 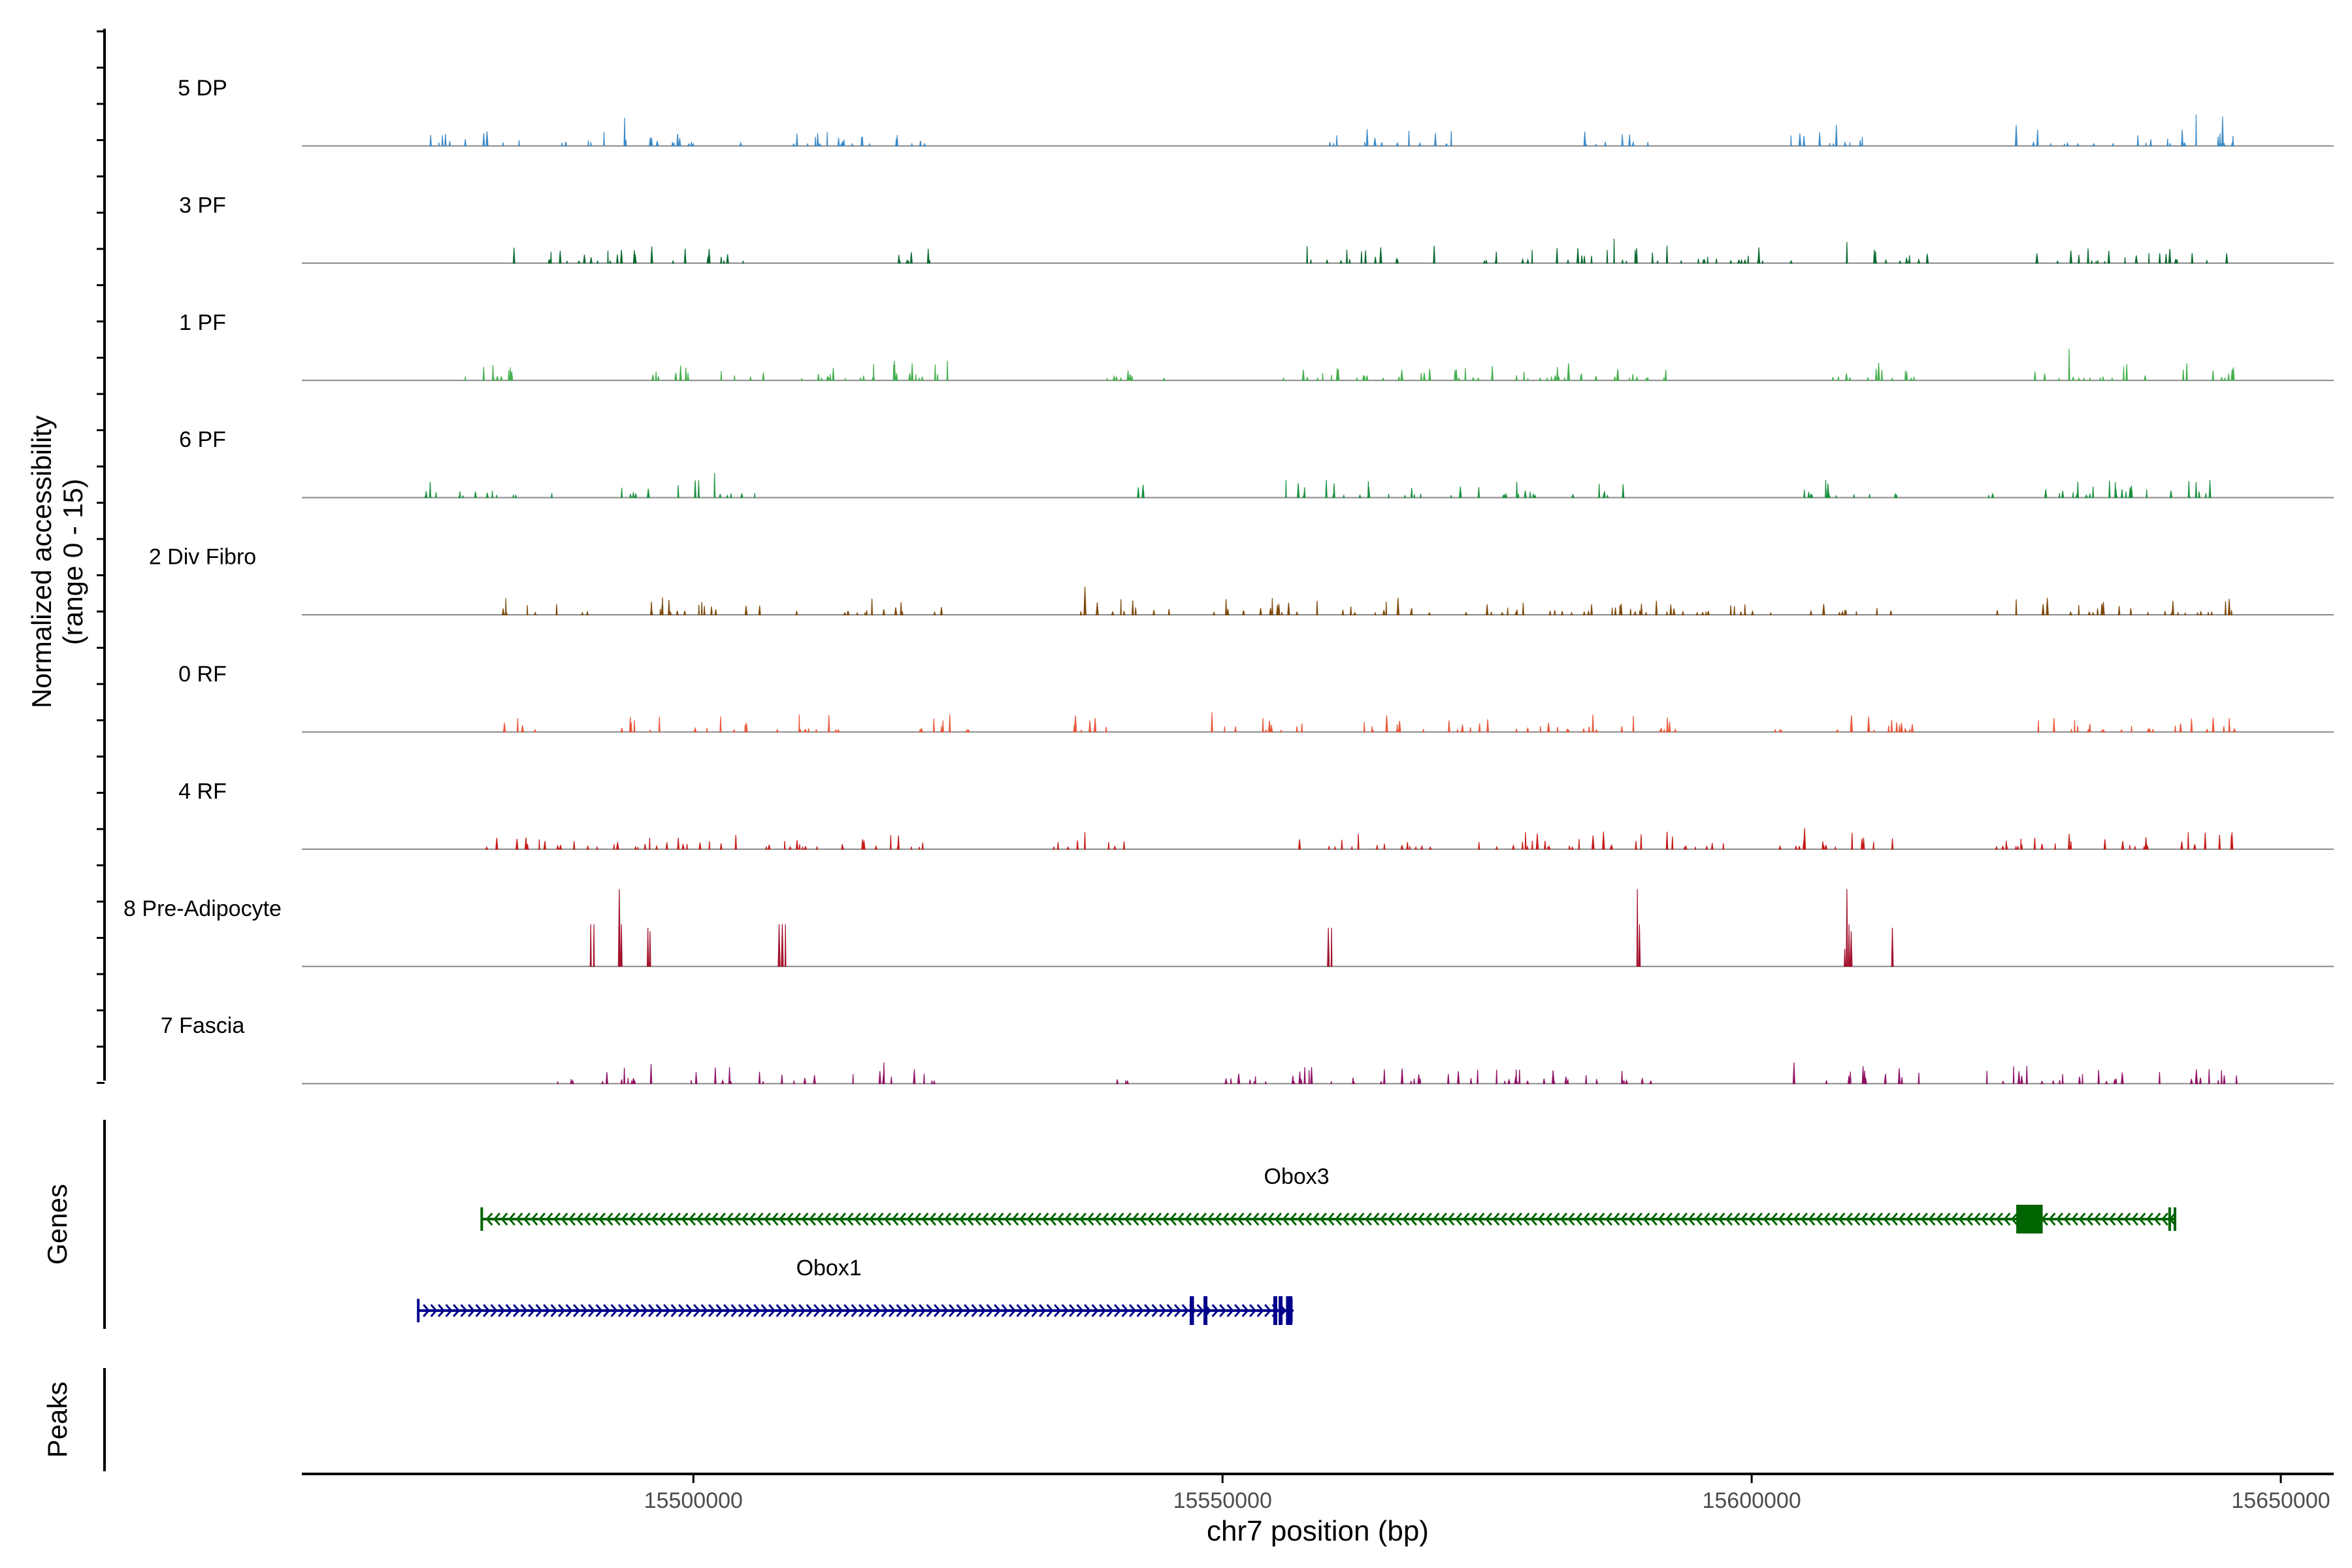 I want to click on y-axis-label-line2: (range 0 - 15), so click(x=72, y=562).